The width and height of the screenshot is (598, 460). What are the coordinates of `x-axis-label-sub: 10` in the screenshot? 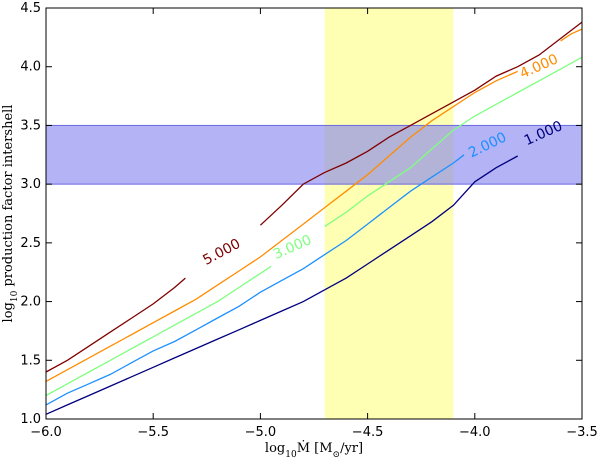 It's located at (291, 455).